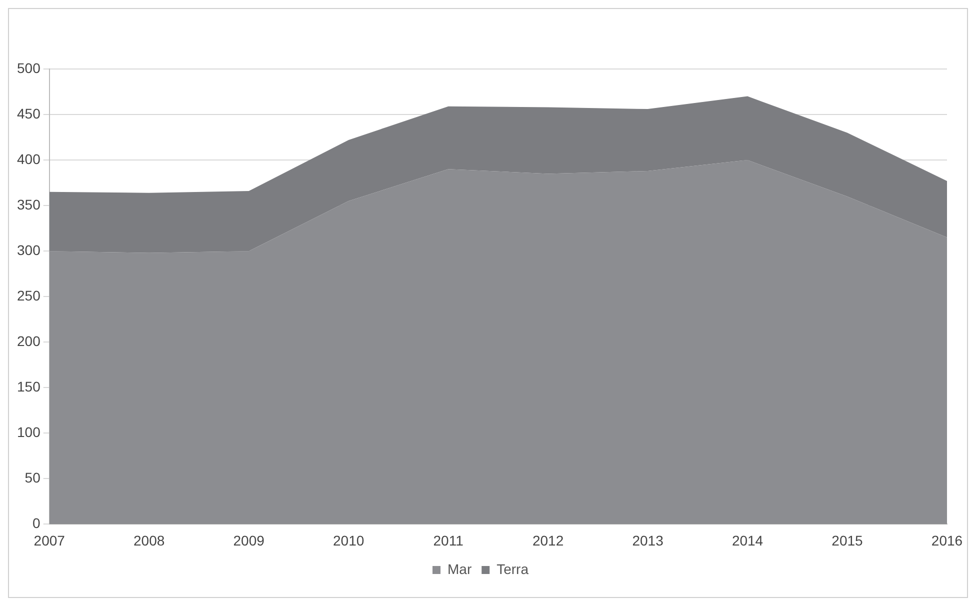 The width and height of the screenshot is (975, 605). Describe the element at coordinates (29, 113) in the screenshot. I see `y-tick-label: 450` at that location.